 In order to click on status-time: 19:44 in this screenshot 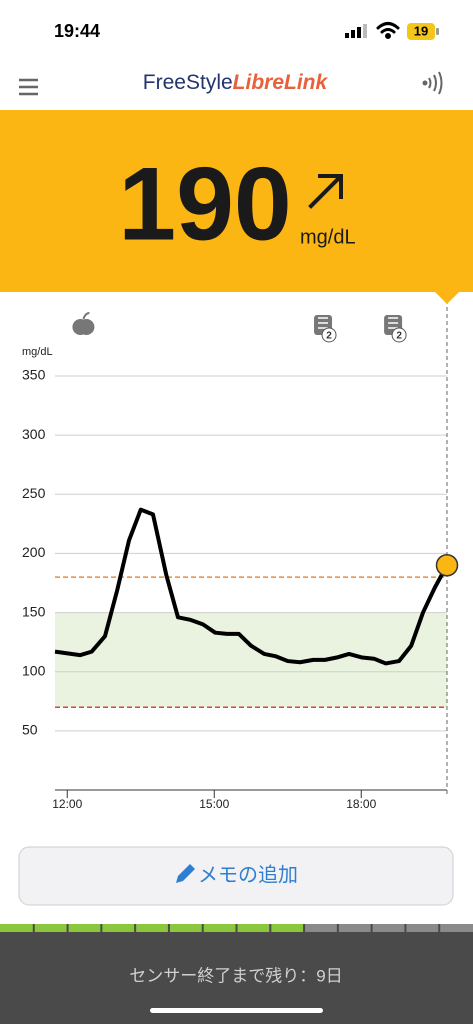, I will do `click(77, 31)`.